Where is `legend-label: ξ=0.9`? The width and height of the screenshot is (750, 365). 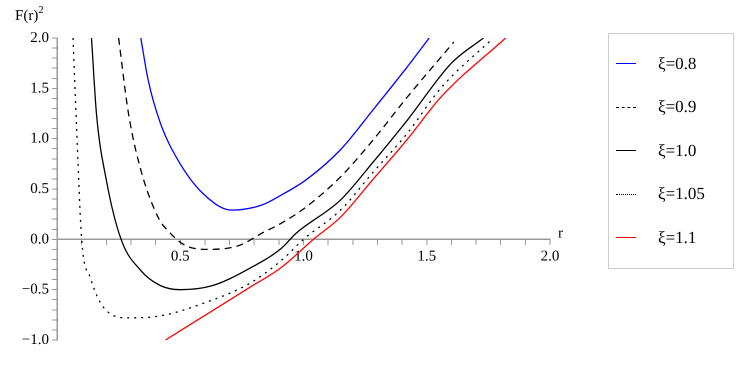 legend-label: ξ=0.9 is located at coordinates (677, 107).